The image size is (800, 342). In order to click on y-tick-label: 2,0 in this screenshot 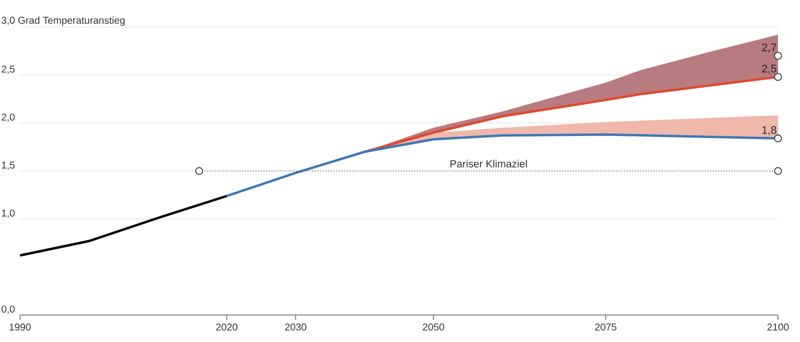, I will do `click(8, 118)`.